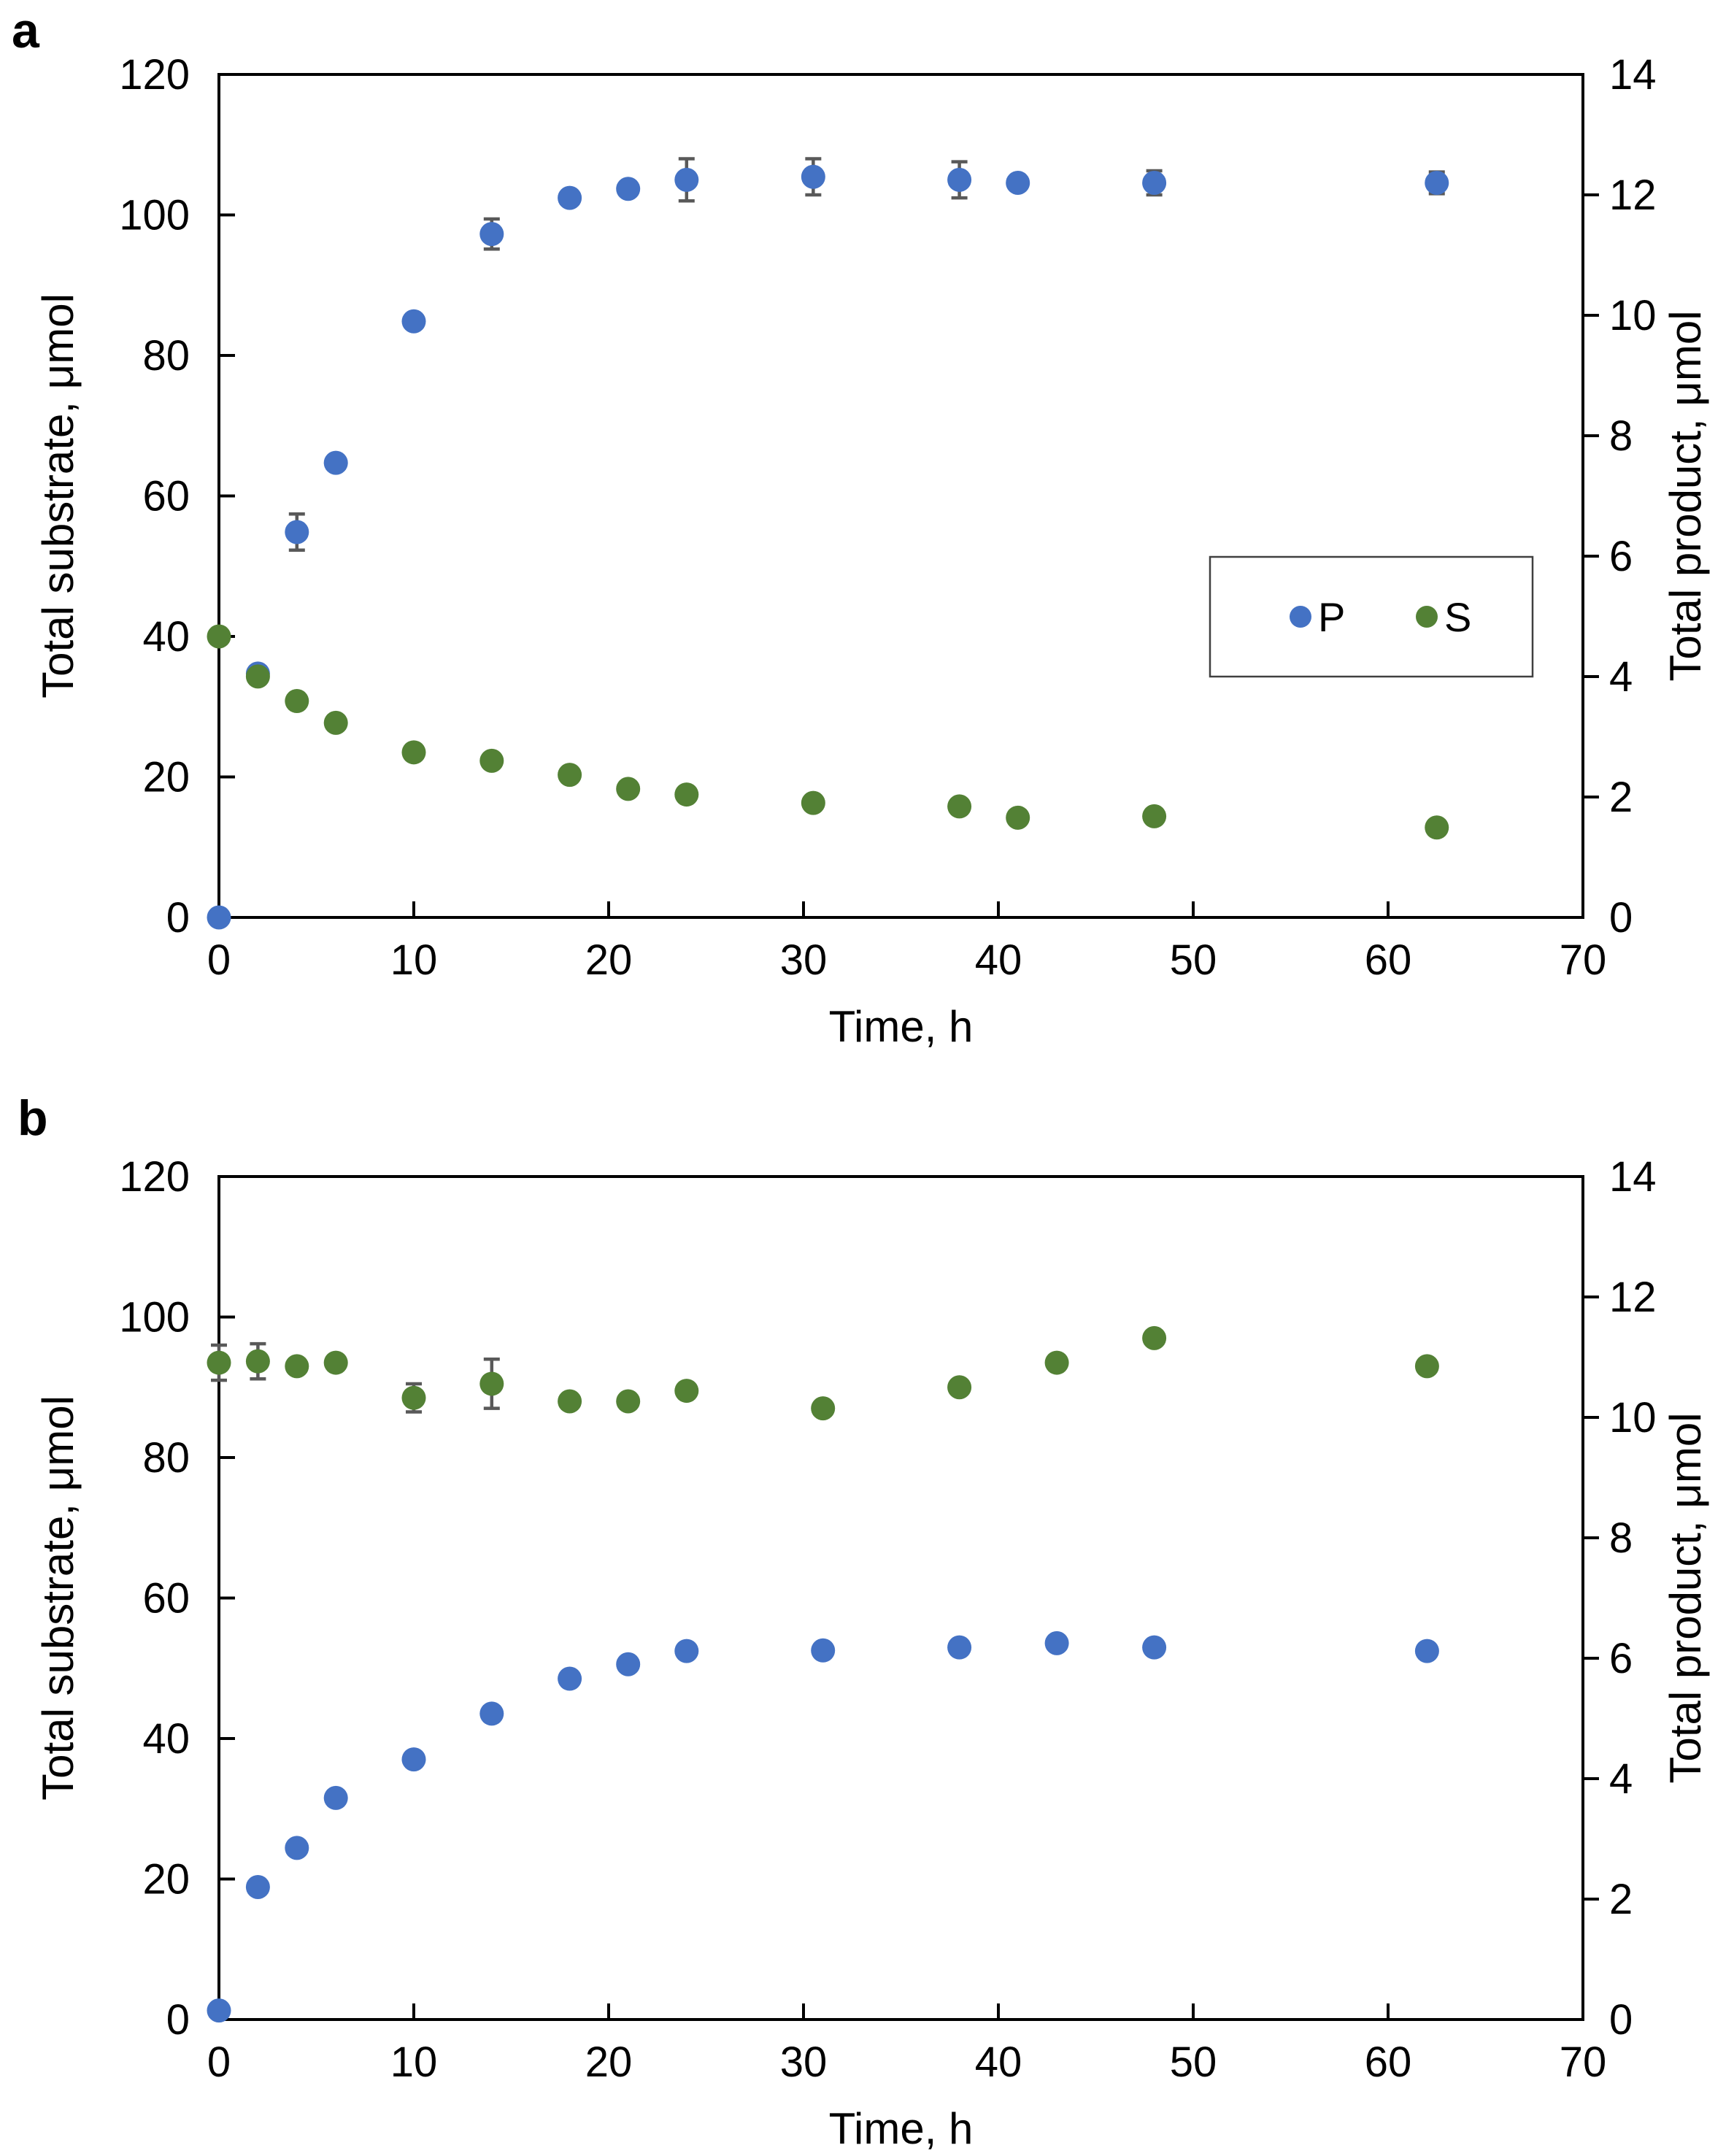 The image size is (1734, 2156). Describe the element at coordinates (1583, 2062) in the screenshot. I see `x-tick-label: 70` at that location.